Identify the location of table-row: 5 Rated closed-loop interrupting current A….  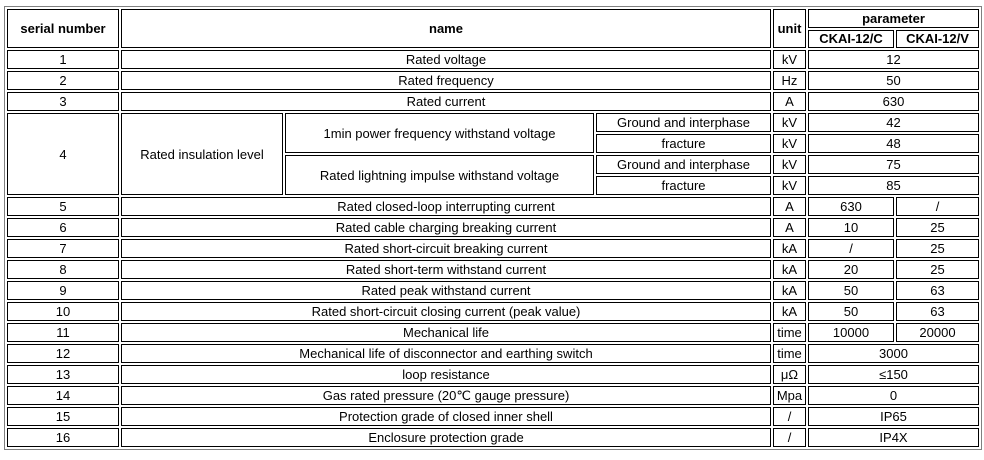
(493, 206).